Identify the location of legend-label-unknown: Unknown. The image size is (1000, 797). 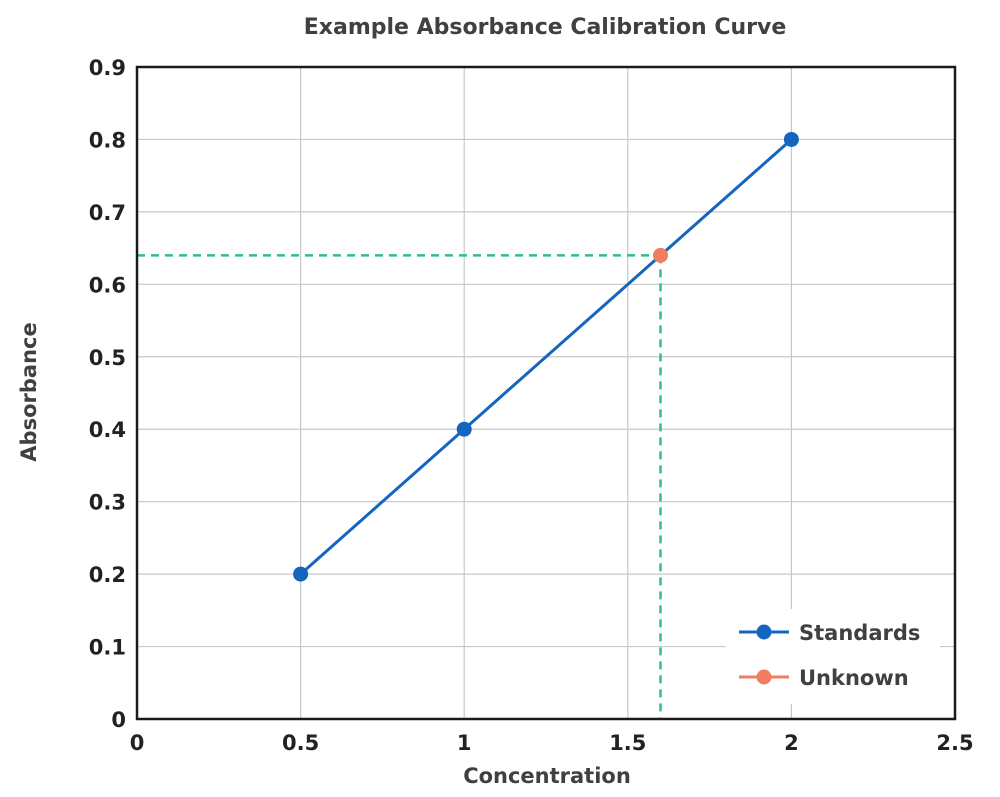
(854, 678).